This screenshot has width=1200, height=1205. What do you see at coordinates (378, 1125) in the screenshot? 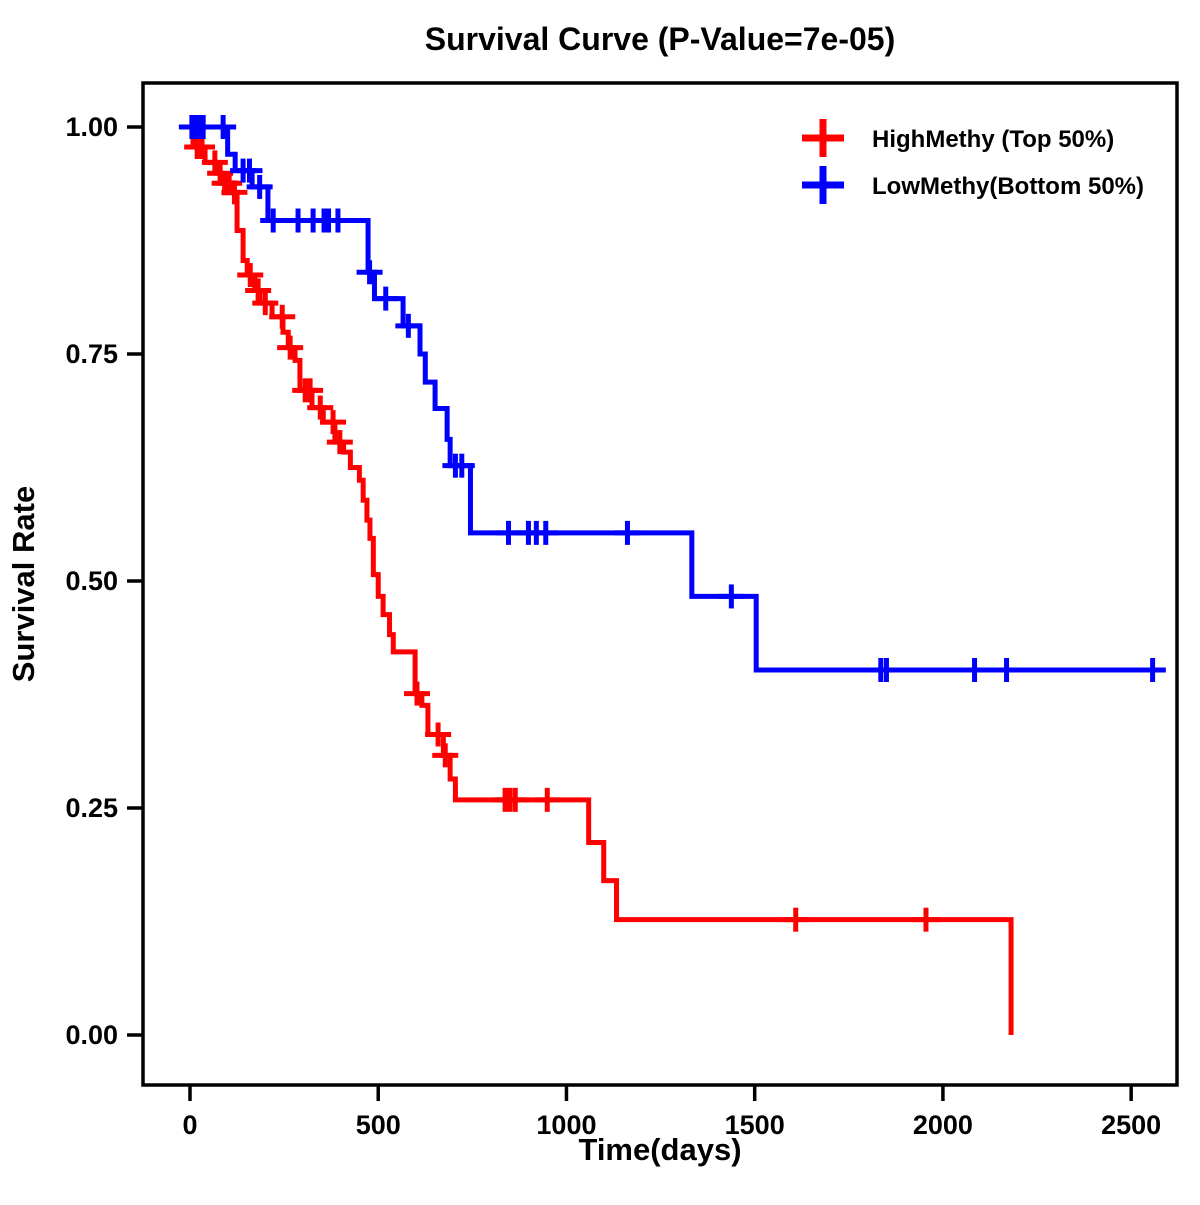
I see `x-tick-label: 500` at bounding box center [378, 1125].